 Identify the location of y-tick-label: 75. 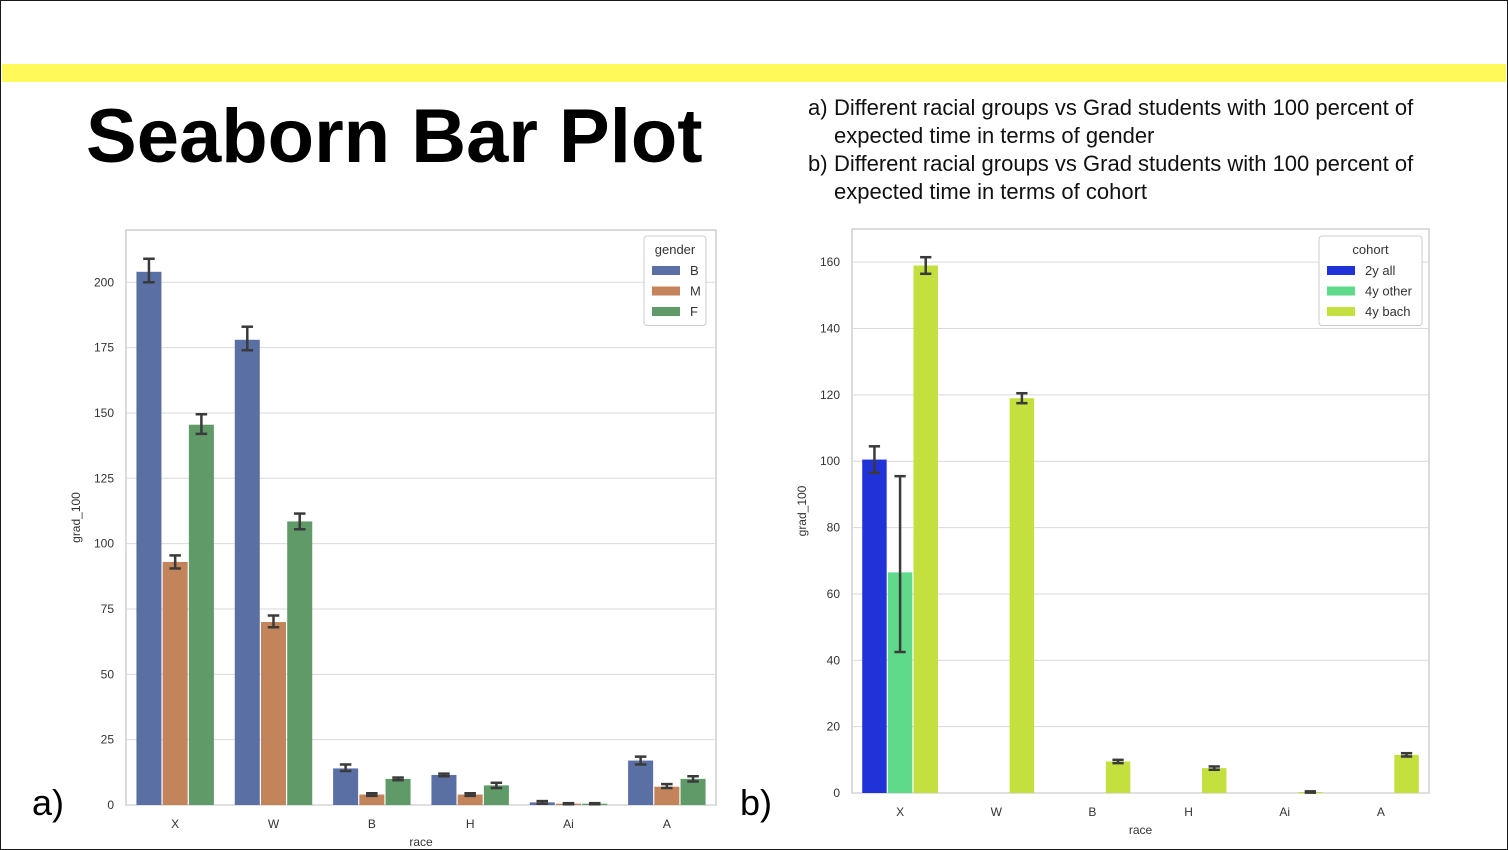
(108, 609).